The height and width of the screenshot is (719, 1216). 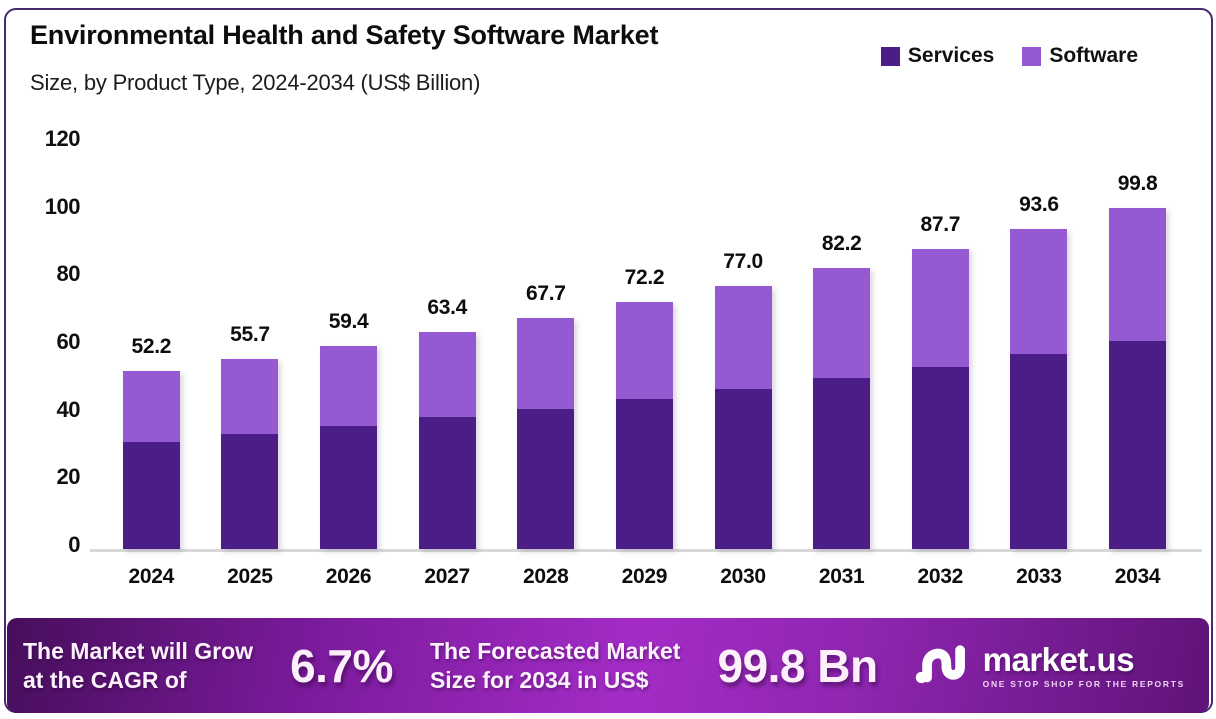 What do you see at coordinates (646, 550) in the screenshot?
I see `x-axis-line` at bounding box center [646, 550].